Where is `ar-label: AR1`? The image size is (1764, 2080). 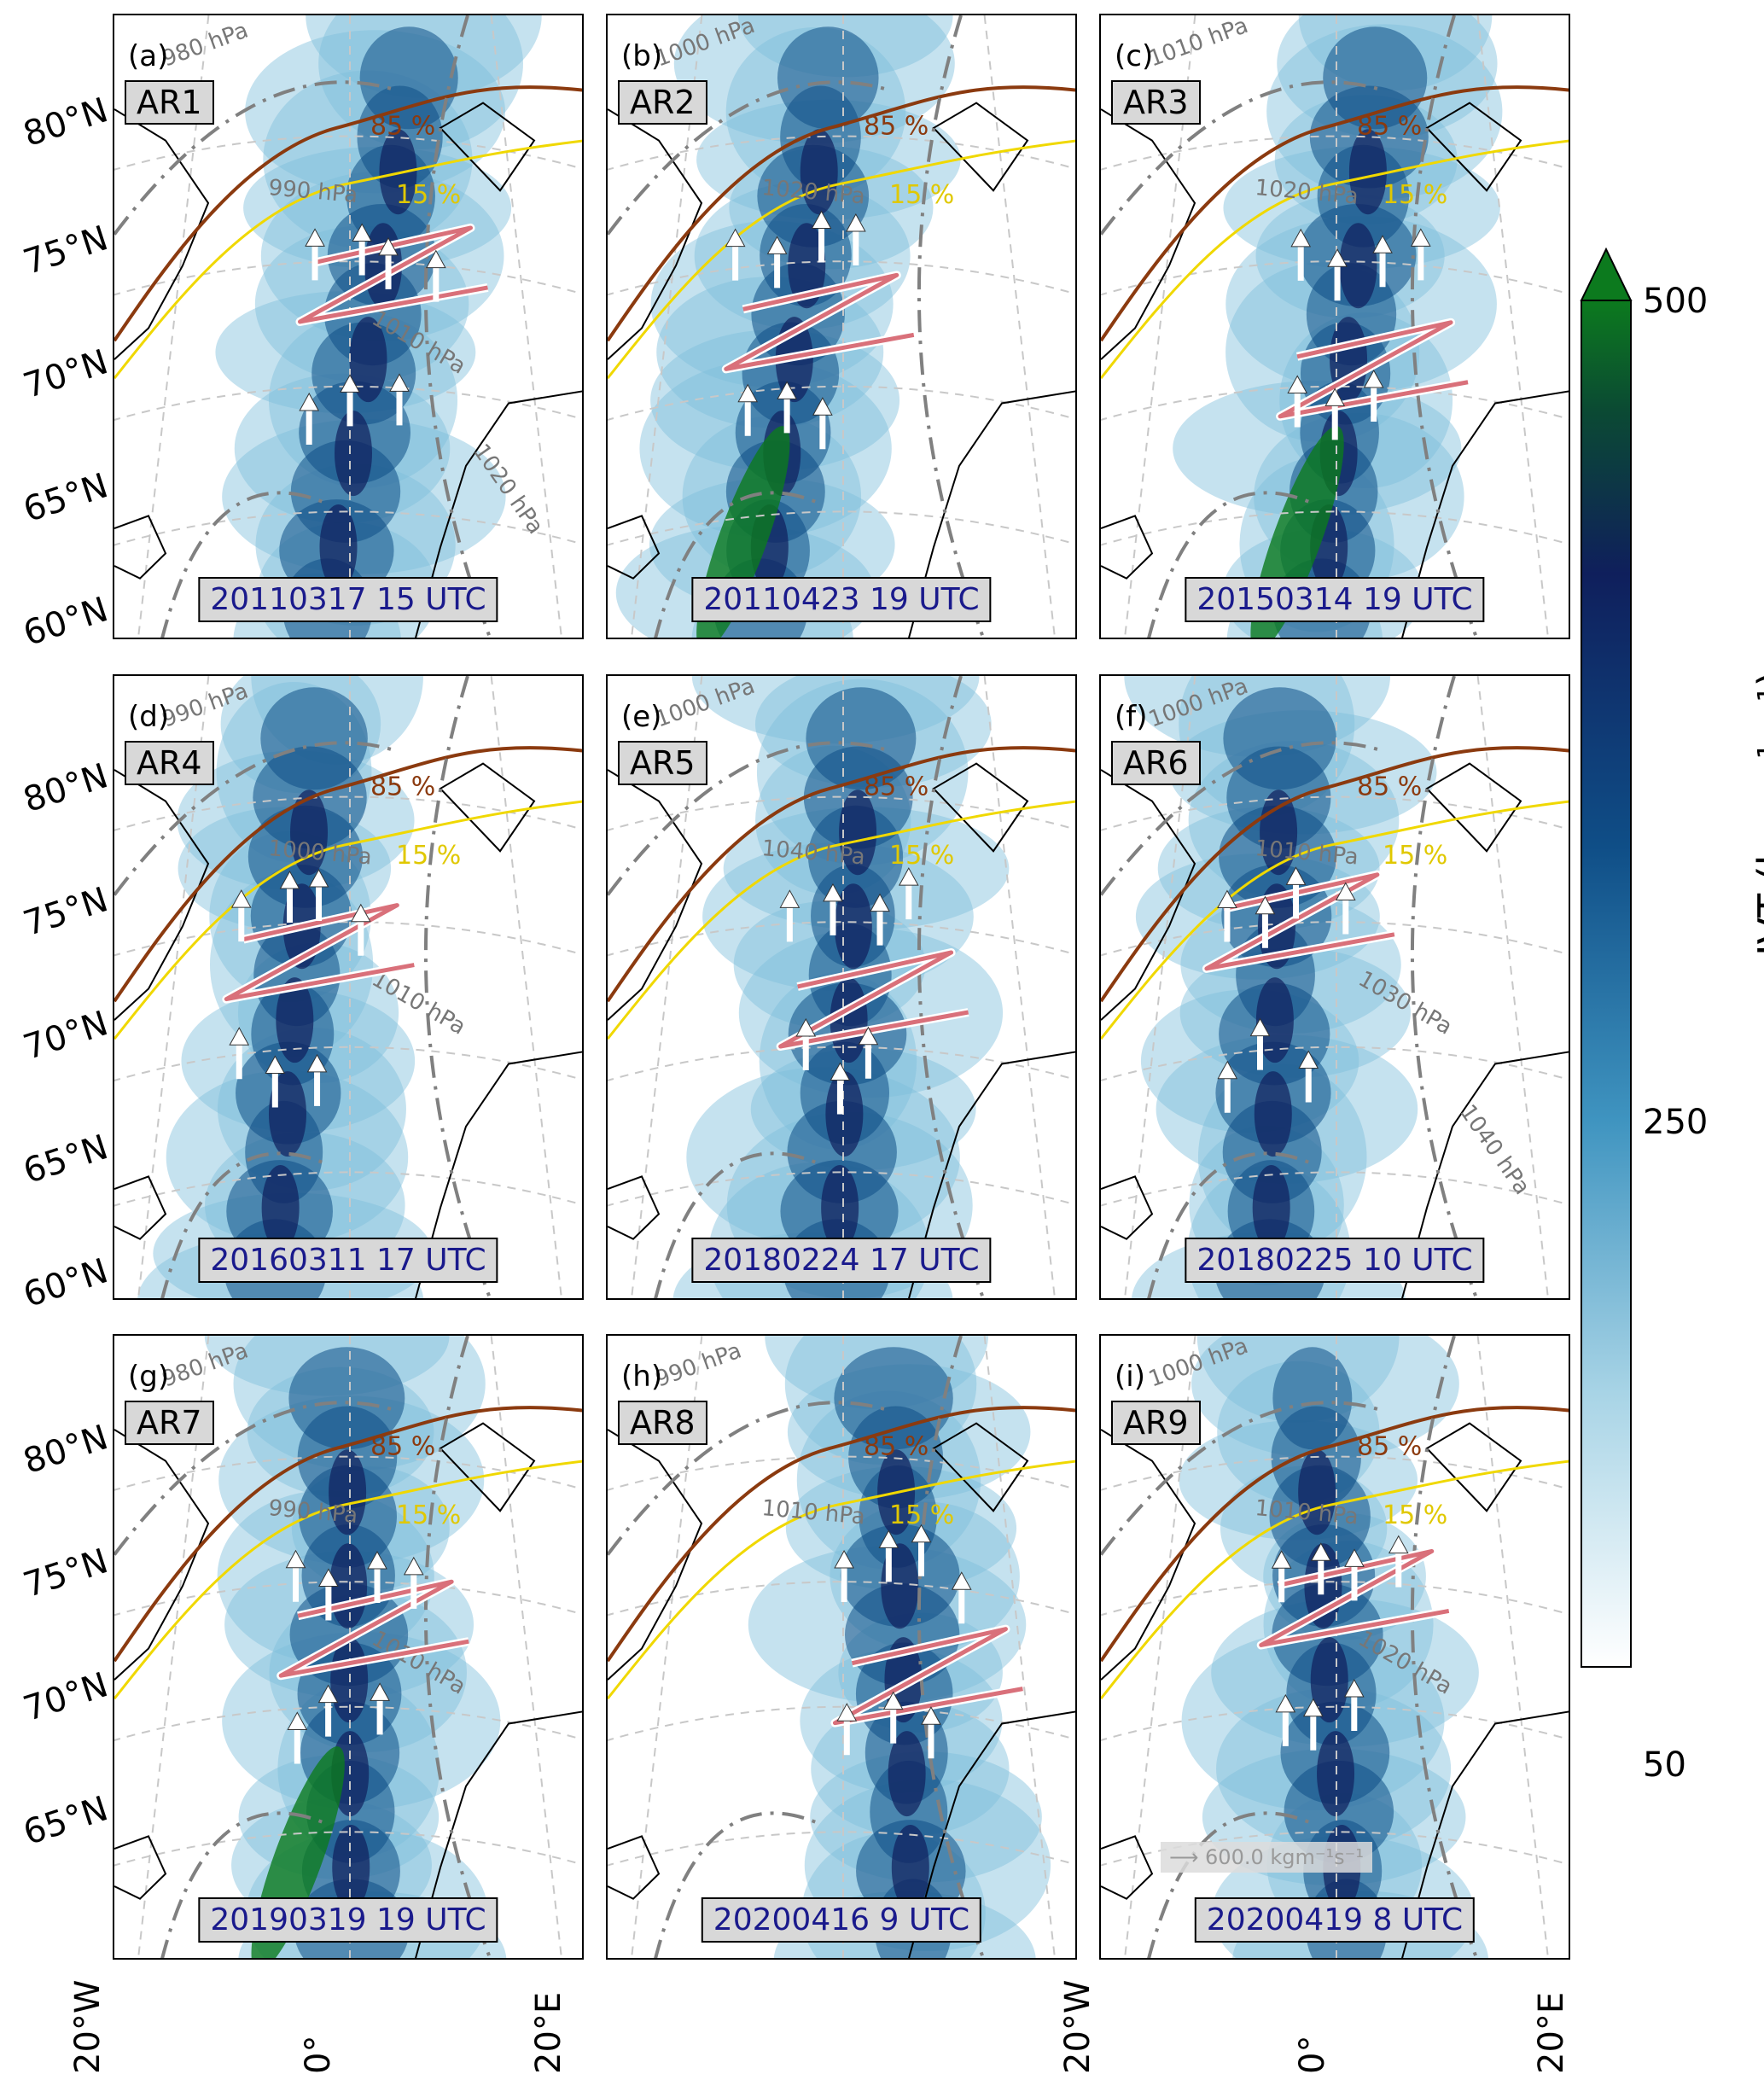
ar-label: AR1 is located at coordinates (169, 102).